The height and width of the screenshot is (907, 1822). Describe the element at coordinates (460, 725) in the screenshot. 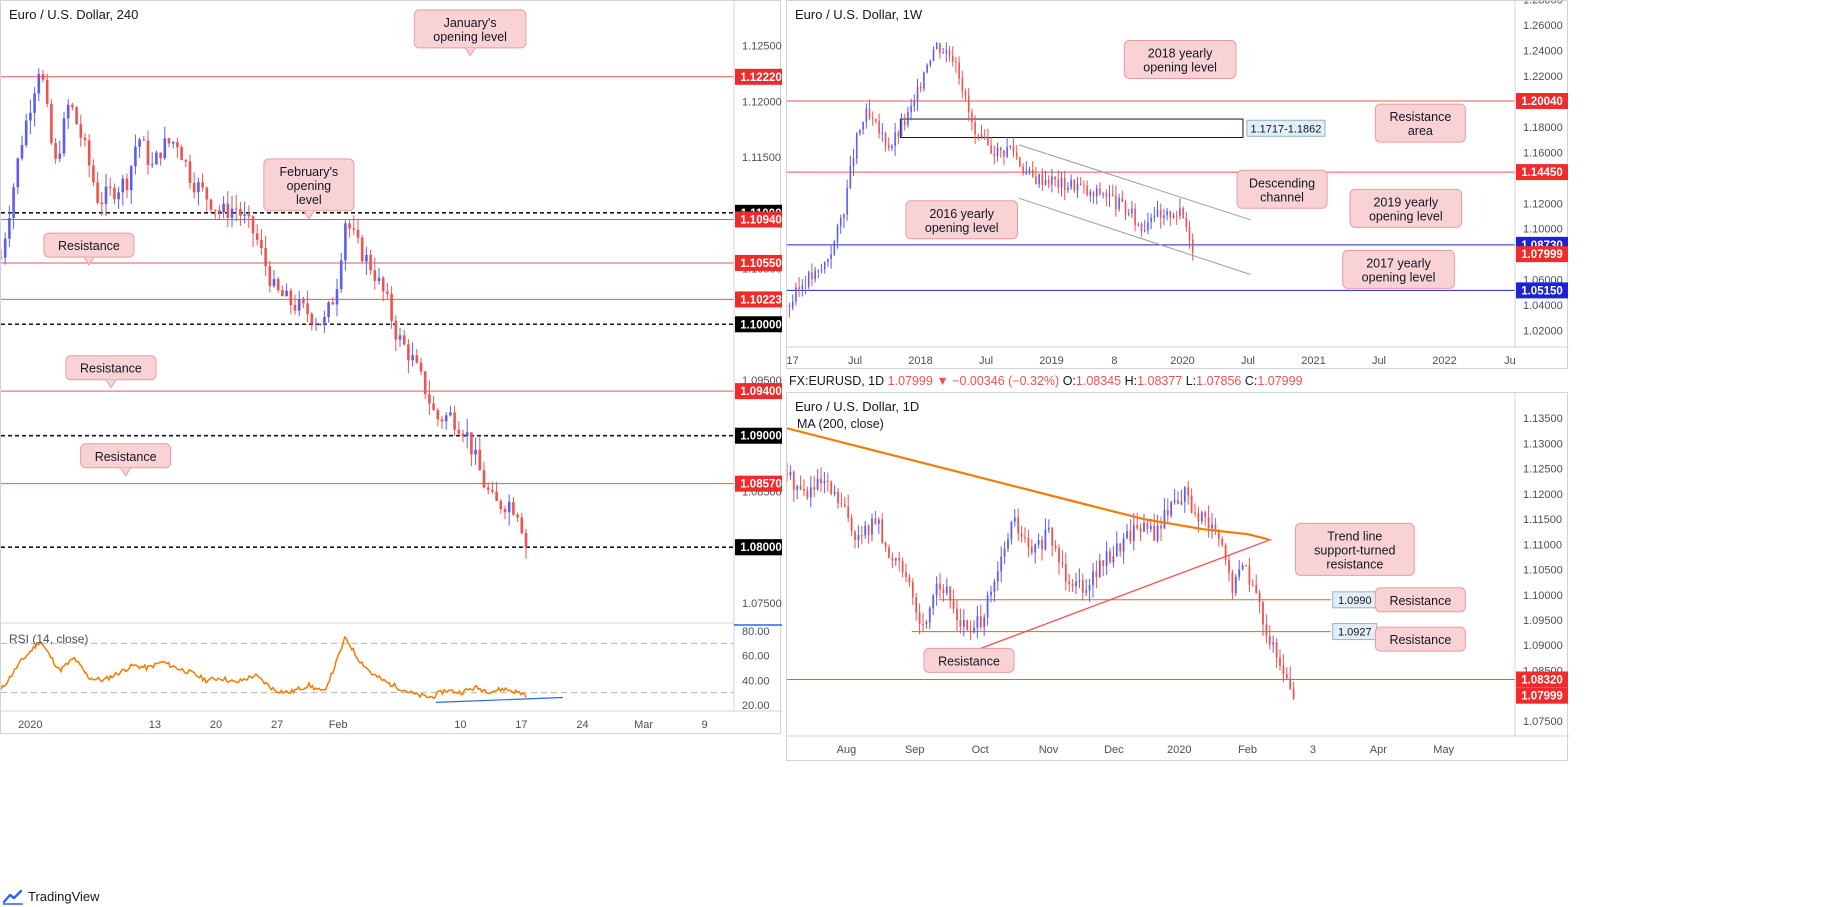

I see `h4-time-tick: 10` at that location.